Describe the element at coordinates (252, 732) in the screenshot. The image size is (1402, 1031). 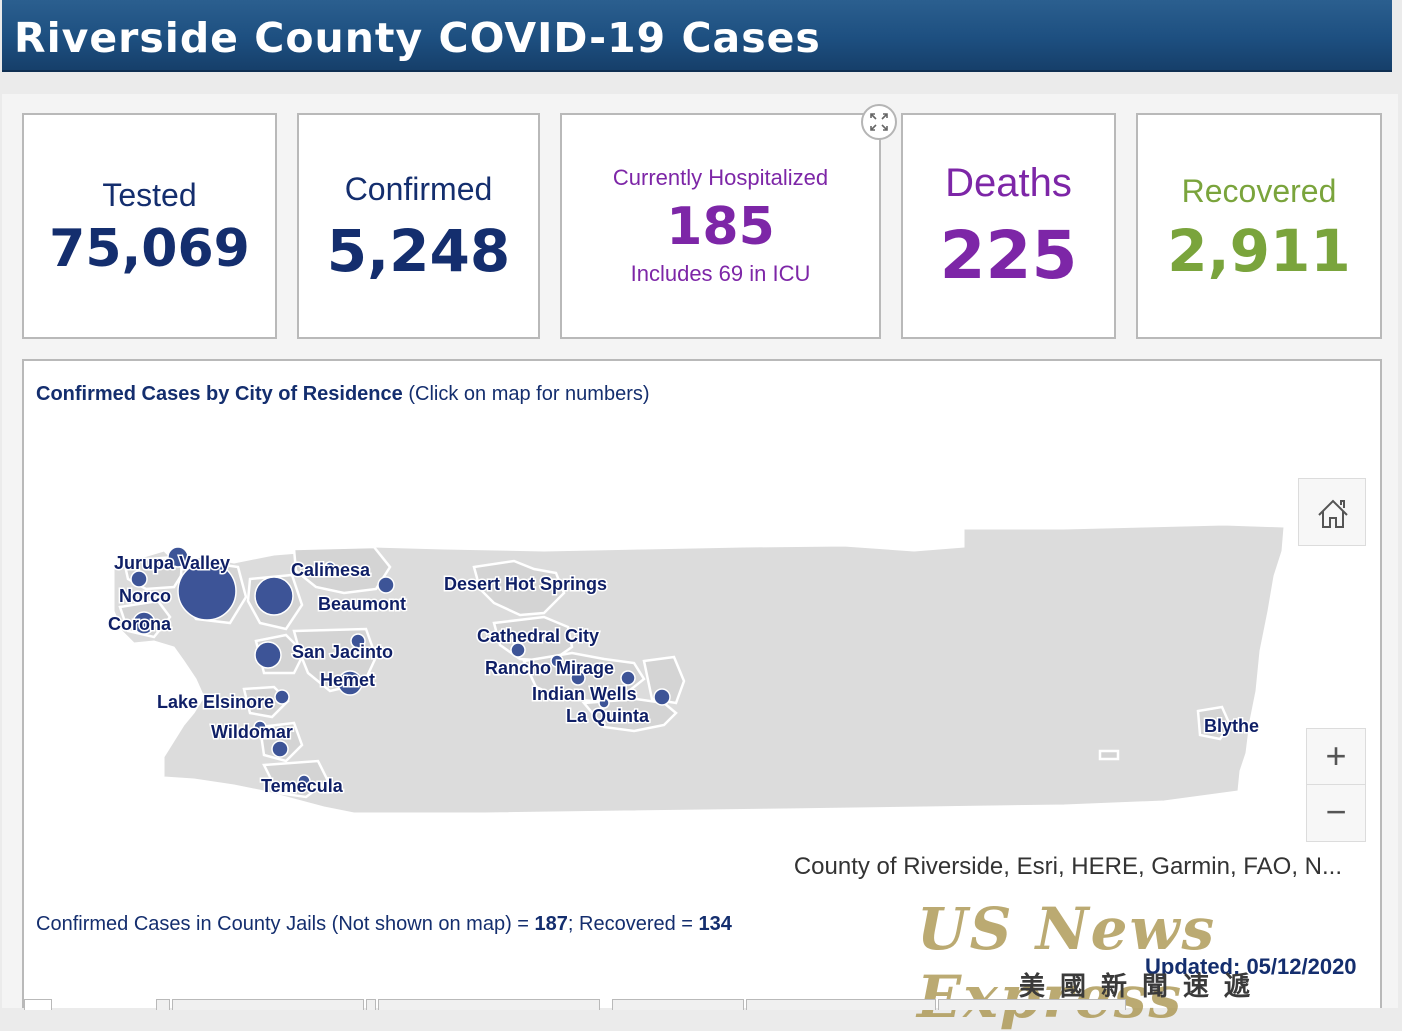
I see `label-wildomar: Wildomar` at that location.